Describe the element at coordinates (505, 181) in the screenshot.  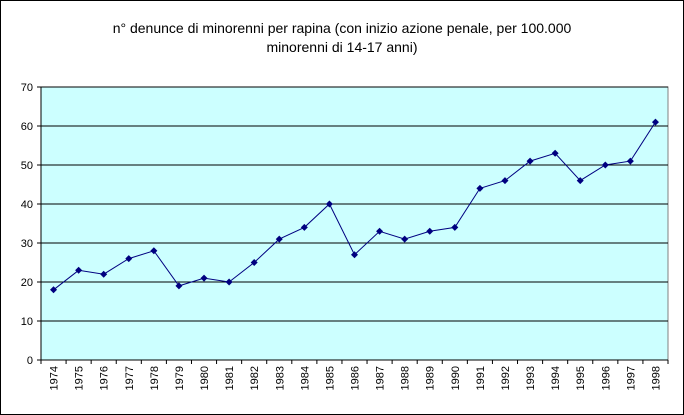
I see `data-point-1992` at that location.